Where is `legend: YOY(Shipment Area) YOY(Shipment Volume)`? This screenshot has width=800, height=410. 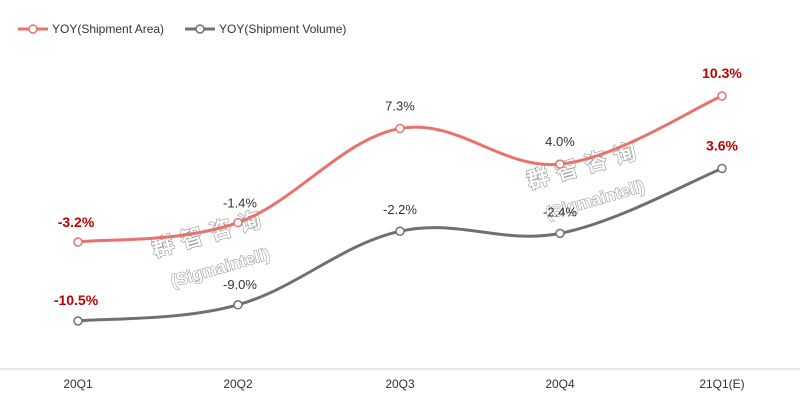
legend: YOY(Shipment Area) YOY(Shipment Volume) is located at coordinates (182, 29).